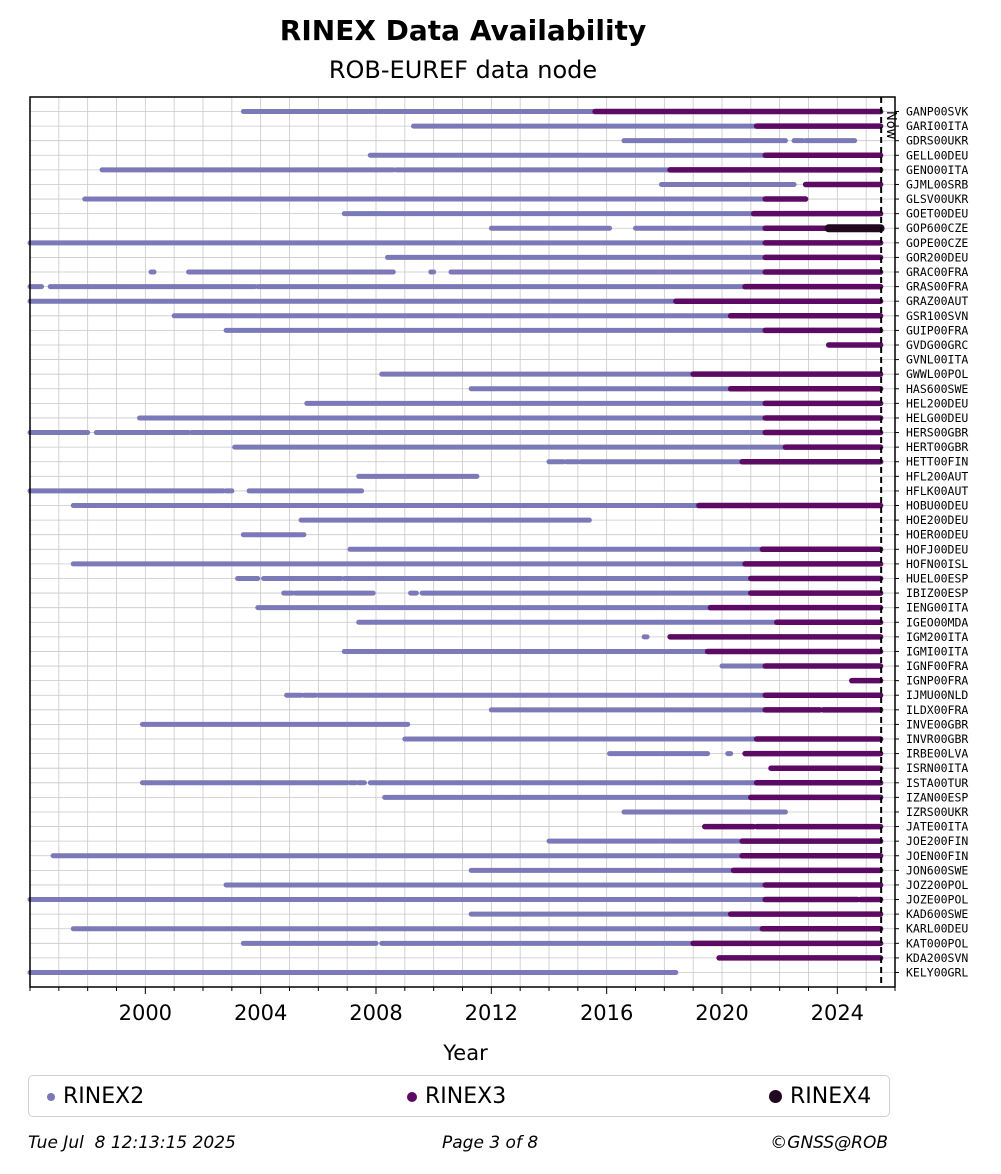 Image resolution: width=1001 pixels, height=1174 pixels. What do you see at coordinates (937, 651) in the screenshot?
I see `station-label: IGMI00ITA` at bounding box center [937, 651].